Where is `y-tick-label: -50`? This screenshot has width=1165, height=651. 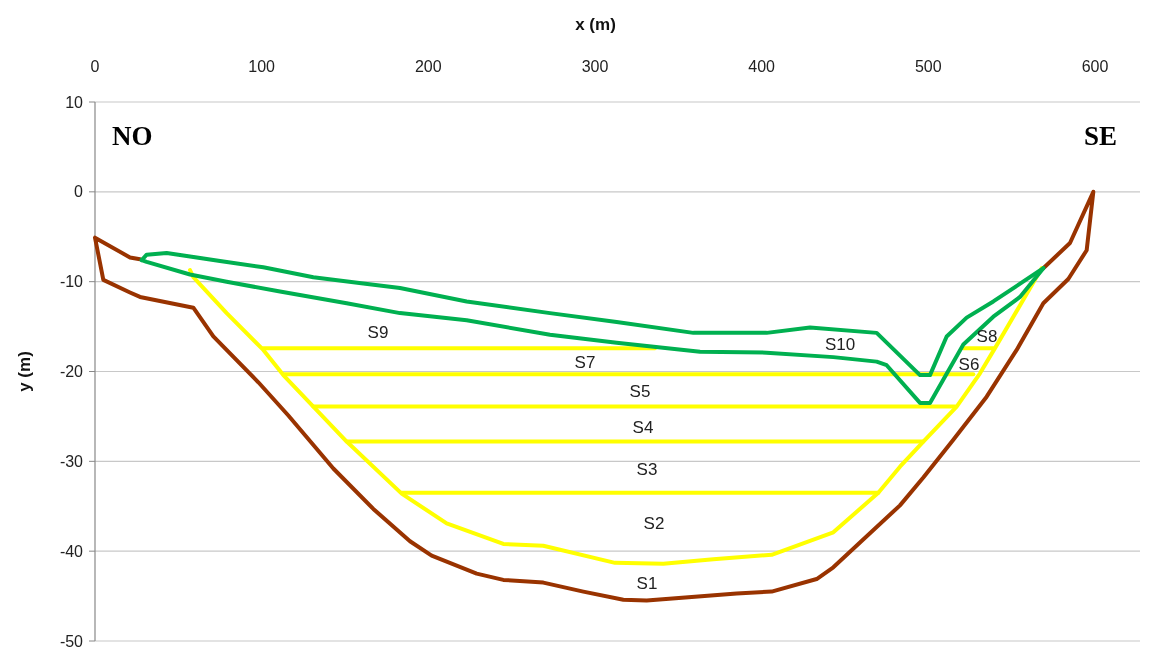 y-tick-label: -50 is located at coordinates (71, 641).